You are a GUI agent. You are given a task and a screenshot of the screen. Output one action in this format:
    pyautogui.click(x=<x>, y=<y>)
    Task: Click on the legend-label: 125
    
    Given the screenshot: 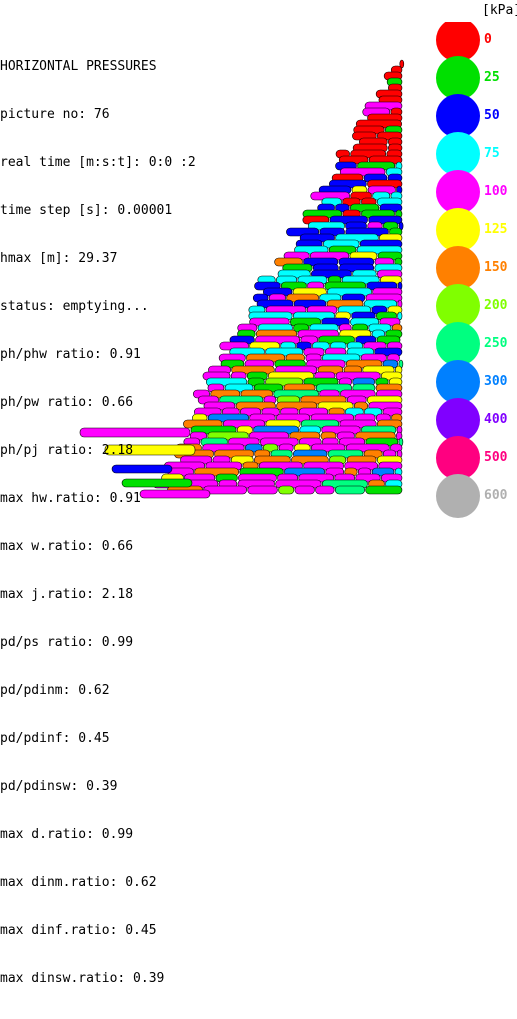 What is the action you would take?
    pyautogui.click(x=496, y=229)
    